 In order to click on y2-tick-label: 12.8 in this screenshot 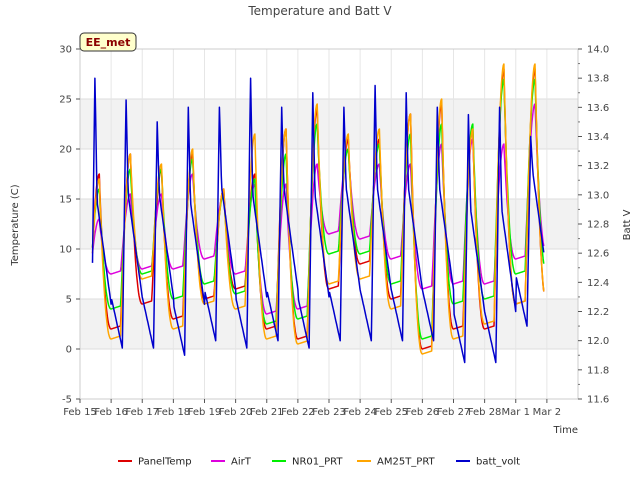, I will do `click(598, 225)`.